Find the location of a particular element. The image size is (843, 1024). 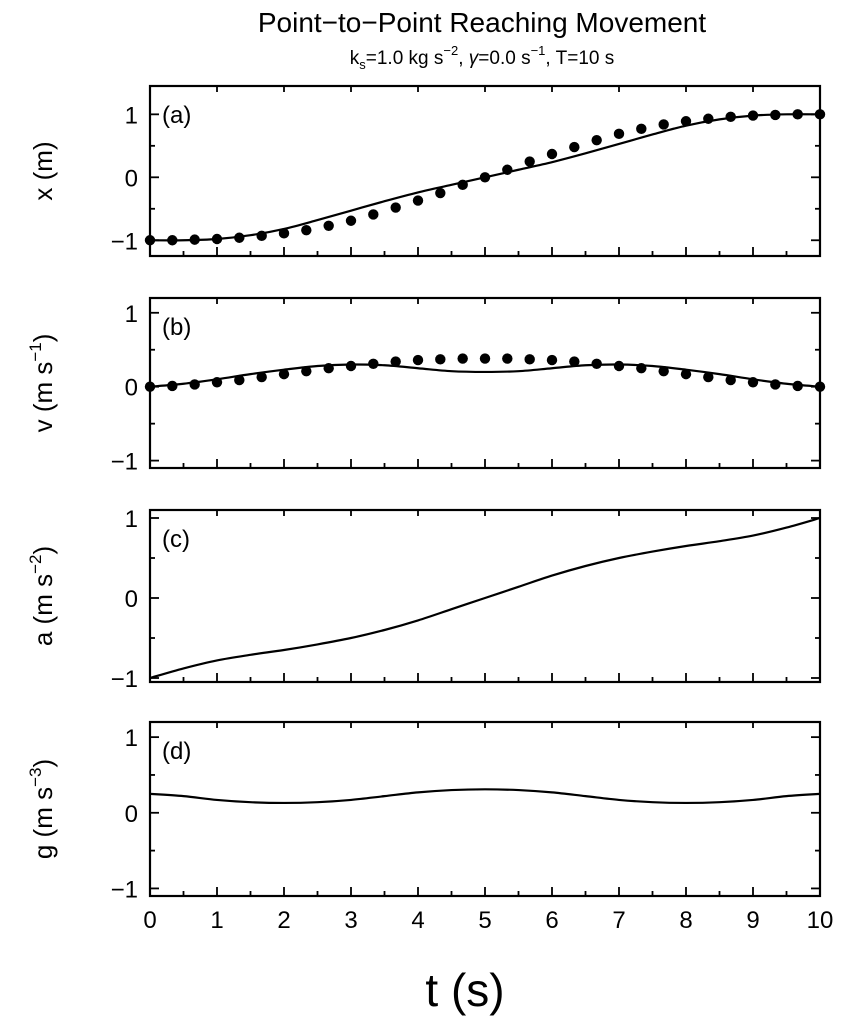

panel-label: (c) is located at coordinates (176, 539).